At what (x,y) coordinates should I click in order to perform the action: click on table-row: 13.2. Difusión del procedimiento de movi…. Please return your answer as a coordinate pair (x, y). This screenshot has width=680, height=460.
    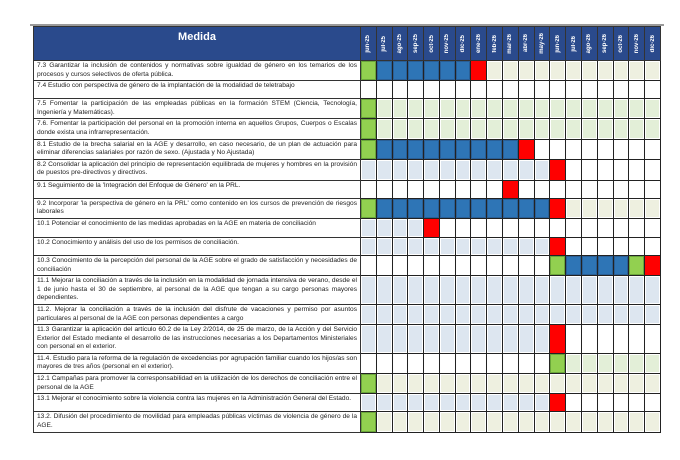
    Looking at the image, I should click on (347, 422).